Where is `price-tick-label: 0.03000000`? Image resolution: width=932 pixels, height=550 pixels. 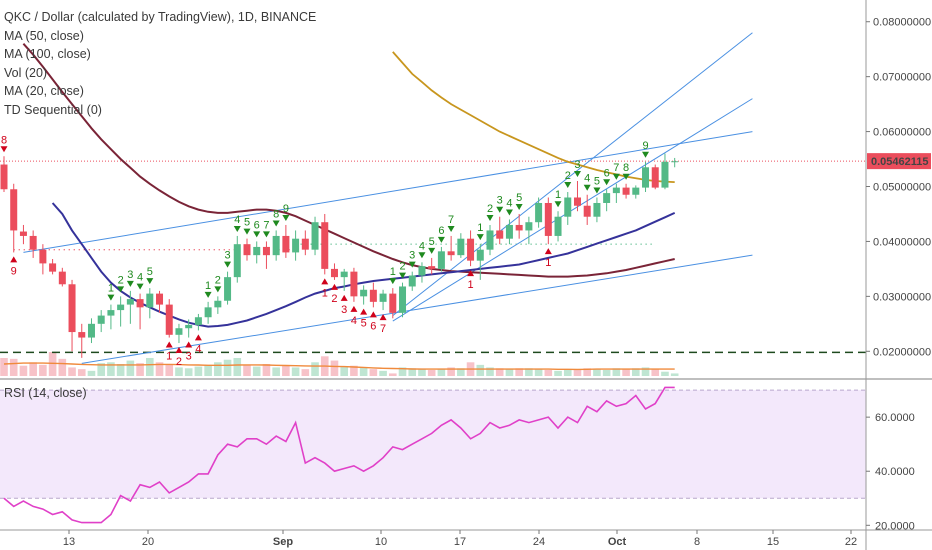
price-tick-label: 0.03000000 is located at coordinates (902, 297).